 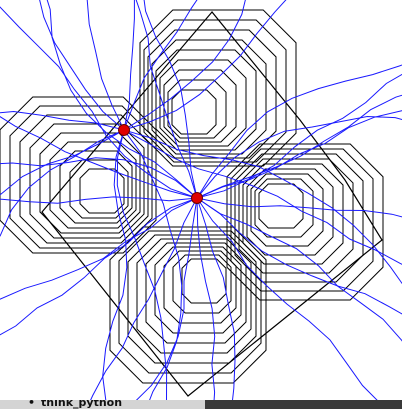 What do you see at coordinates (303, 404) in the screenshot?
I see `taskbar-tray` at bounding box center [303, 404].